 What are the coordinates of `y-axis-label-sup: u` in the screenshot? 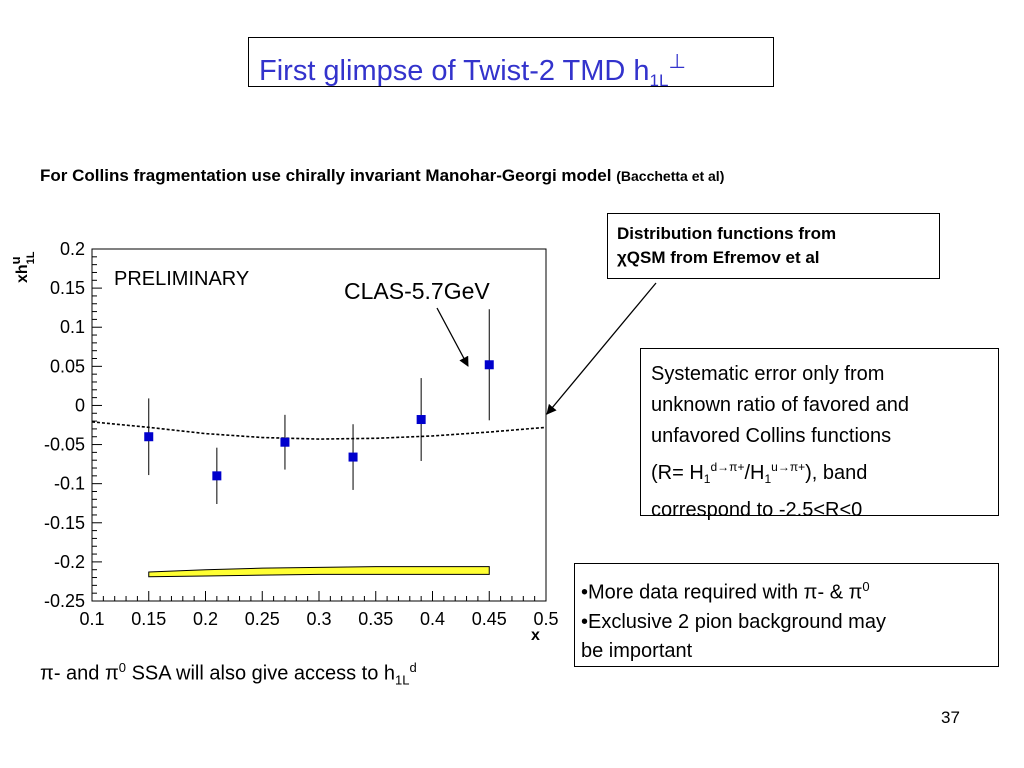 It's located at (15, 260).